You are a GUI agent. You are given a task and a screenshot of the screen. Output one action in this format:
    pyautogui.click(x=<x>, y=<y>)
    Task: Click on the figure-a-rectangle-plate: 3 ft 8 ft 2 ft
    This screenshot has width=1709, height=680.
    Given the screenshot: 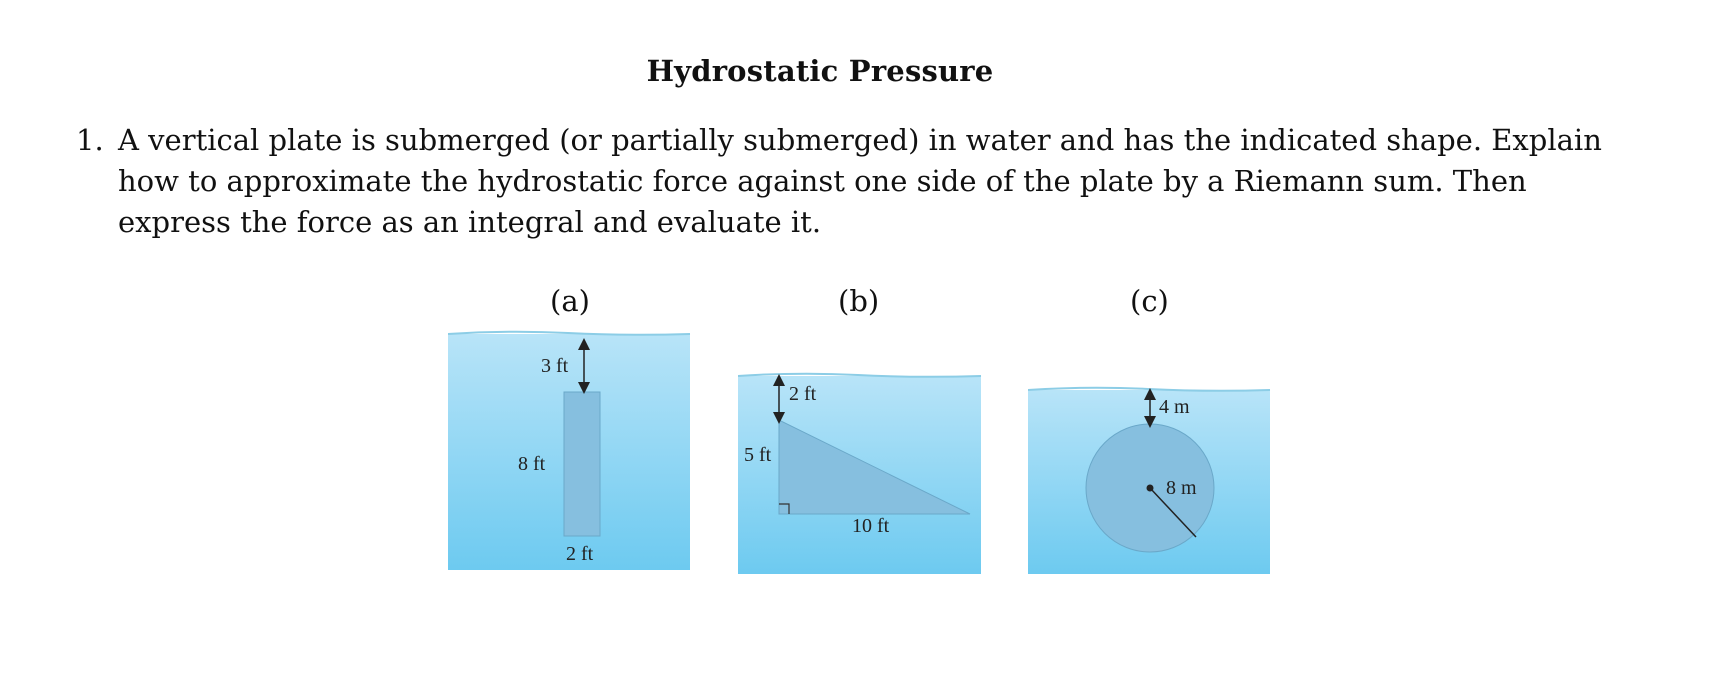 What is the action you would take?
    pyautogui.click(x=569, y=450)
    